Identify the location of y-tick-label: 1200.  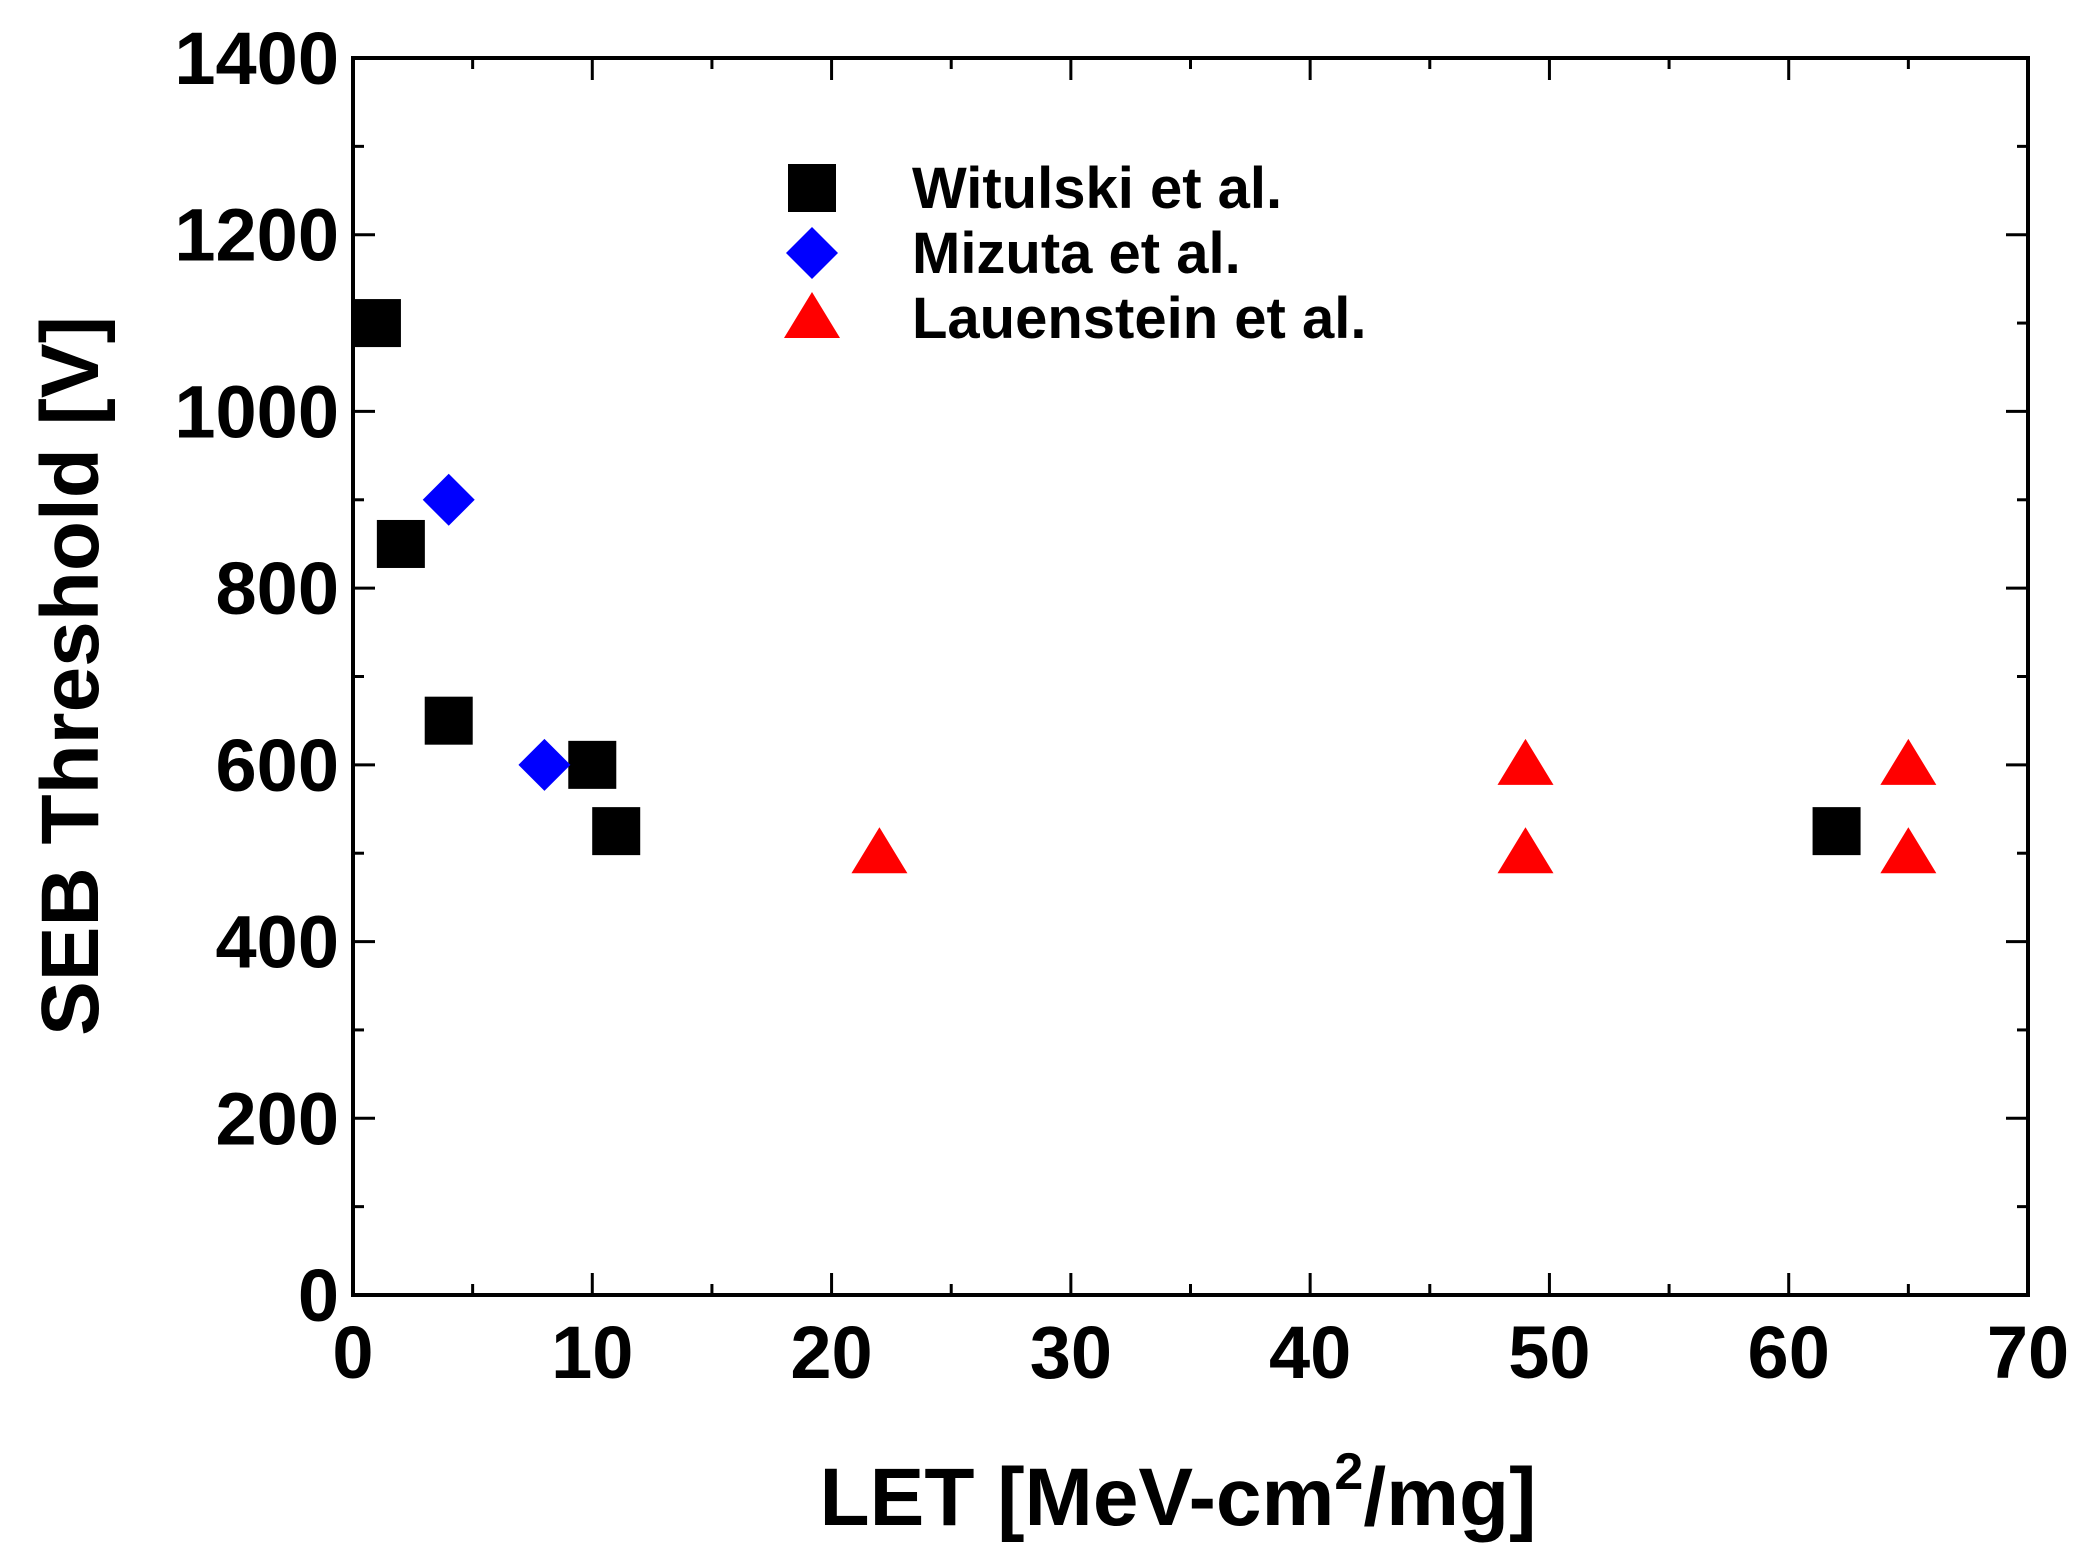
(256, 235).